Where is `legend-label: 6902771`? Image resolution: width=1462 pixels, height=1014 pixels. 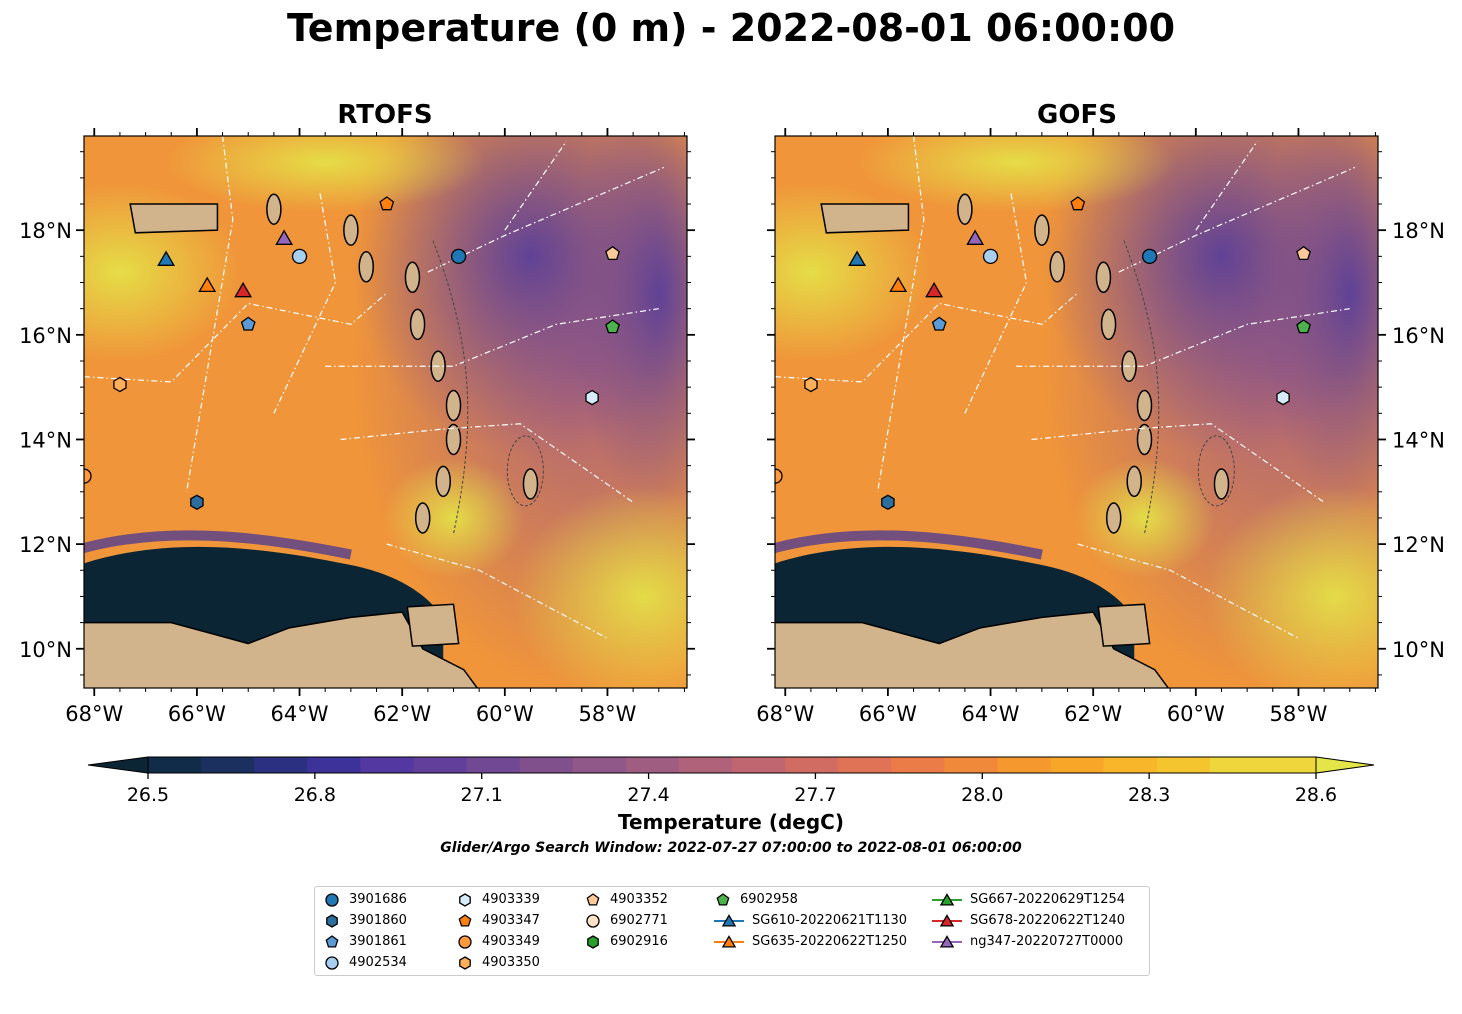 legend-label: 6902771 is located at coordinates (639, 920).